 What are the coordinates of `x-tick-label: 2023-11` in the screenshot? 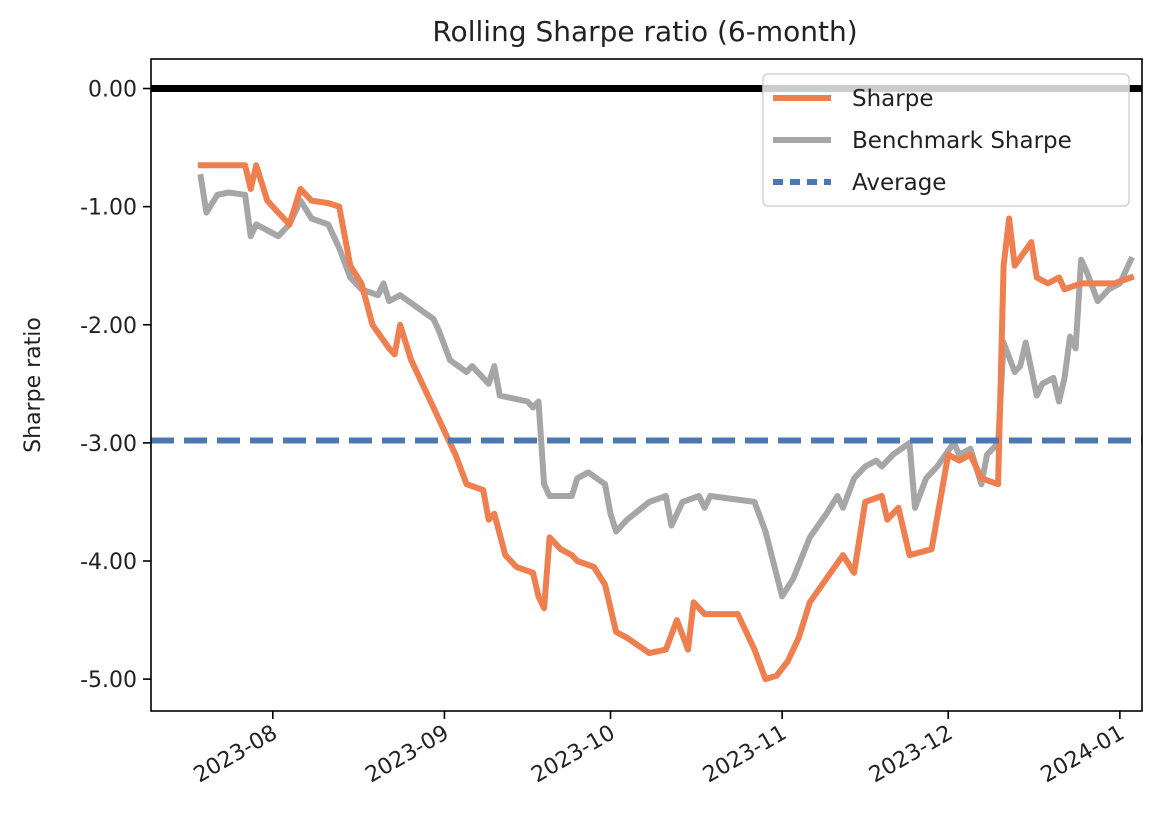 It's located at (745, 755).